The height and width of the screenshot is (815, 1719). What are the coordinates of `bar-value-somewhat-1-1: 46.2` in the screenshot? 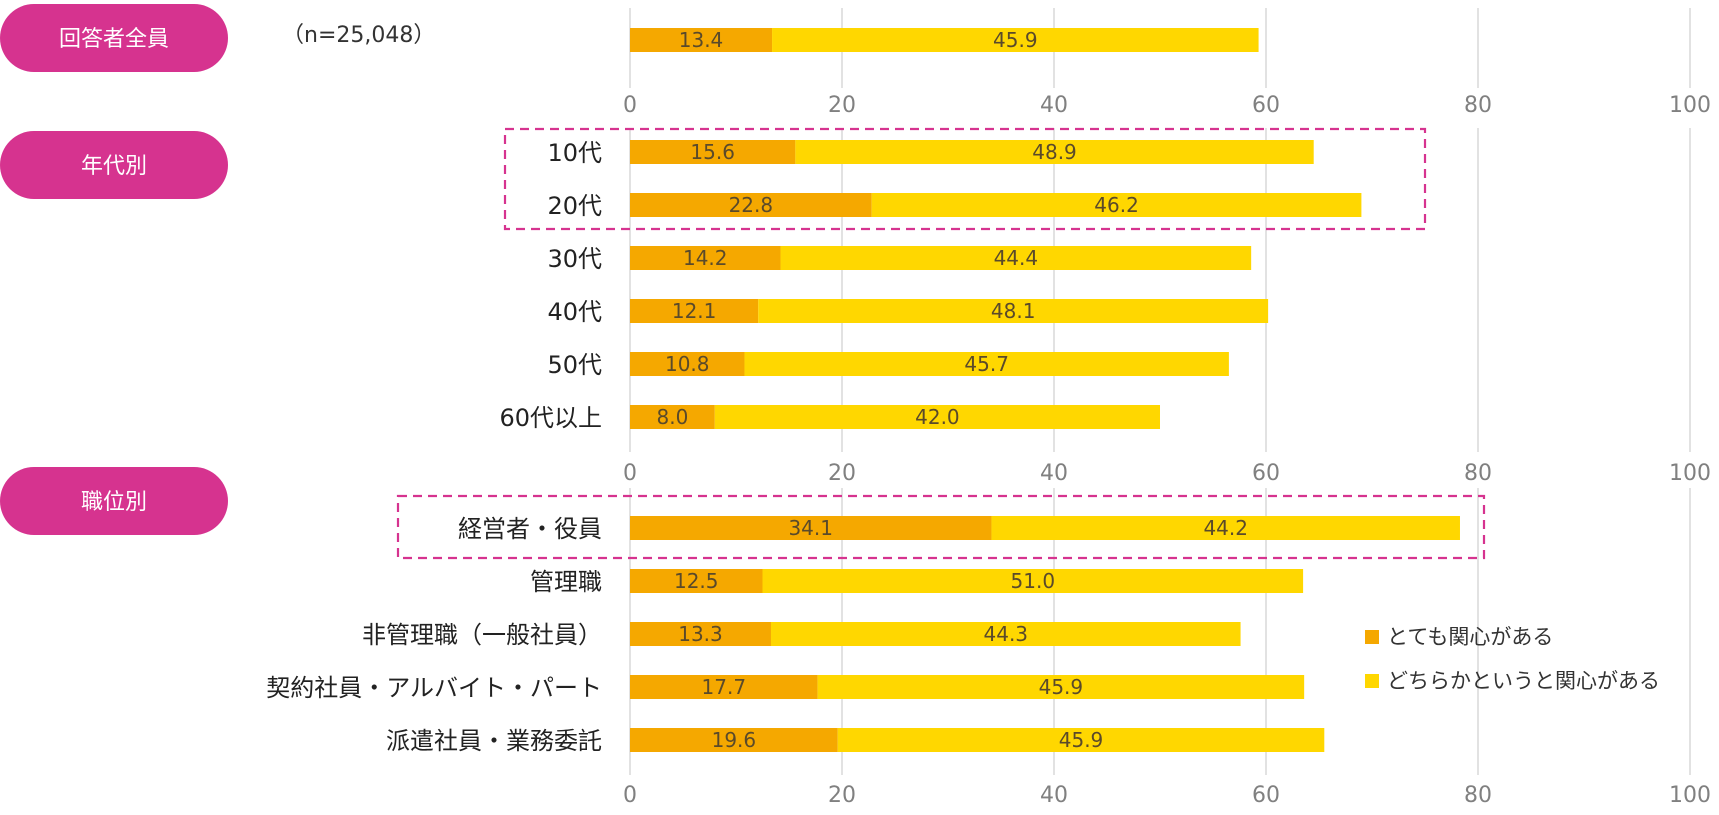 It's located at (1116, 205).